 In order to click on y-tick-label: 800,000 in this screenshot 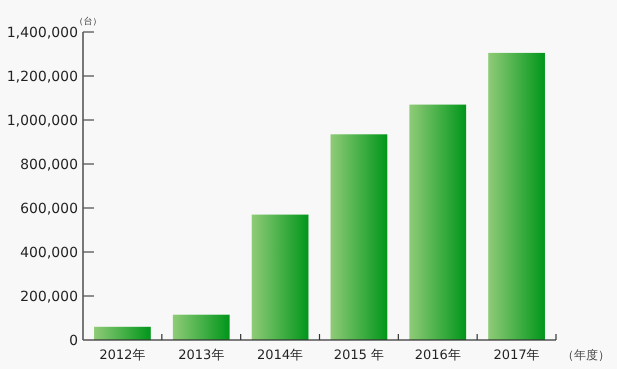, I will do `click(49, 165)`.